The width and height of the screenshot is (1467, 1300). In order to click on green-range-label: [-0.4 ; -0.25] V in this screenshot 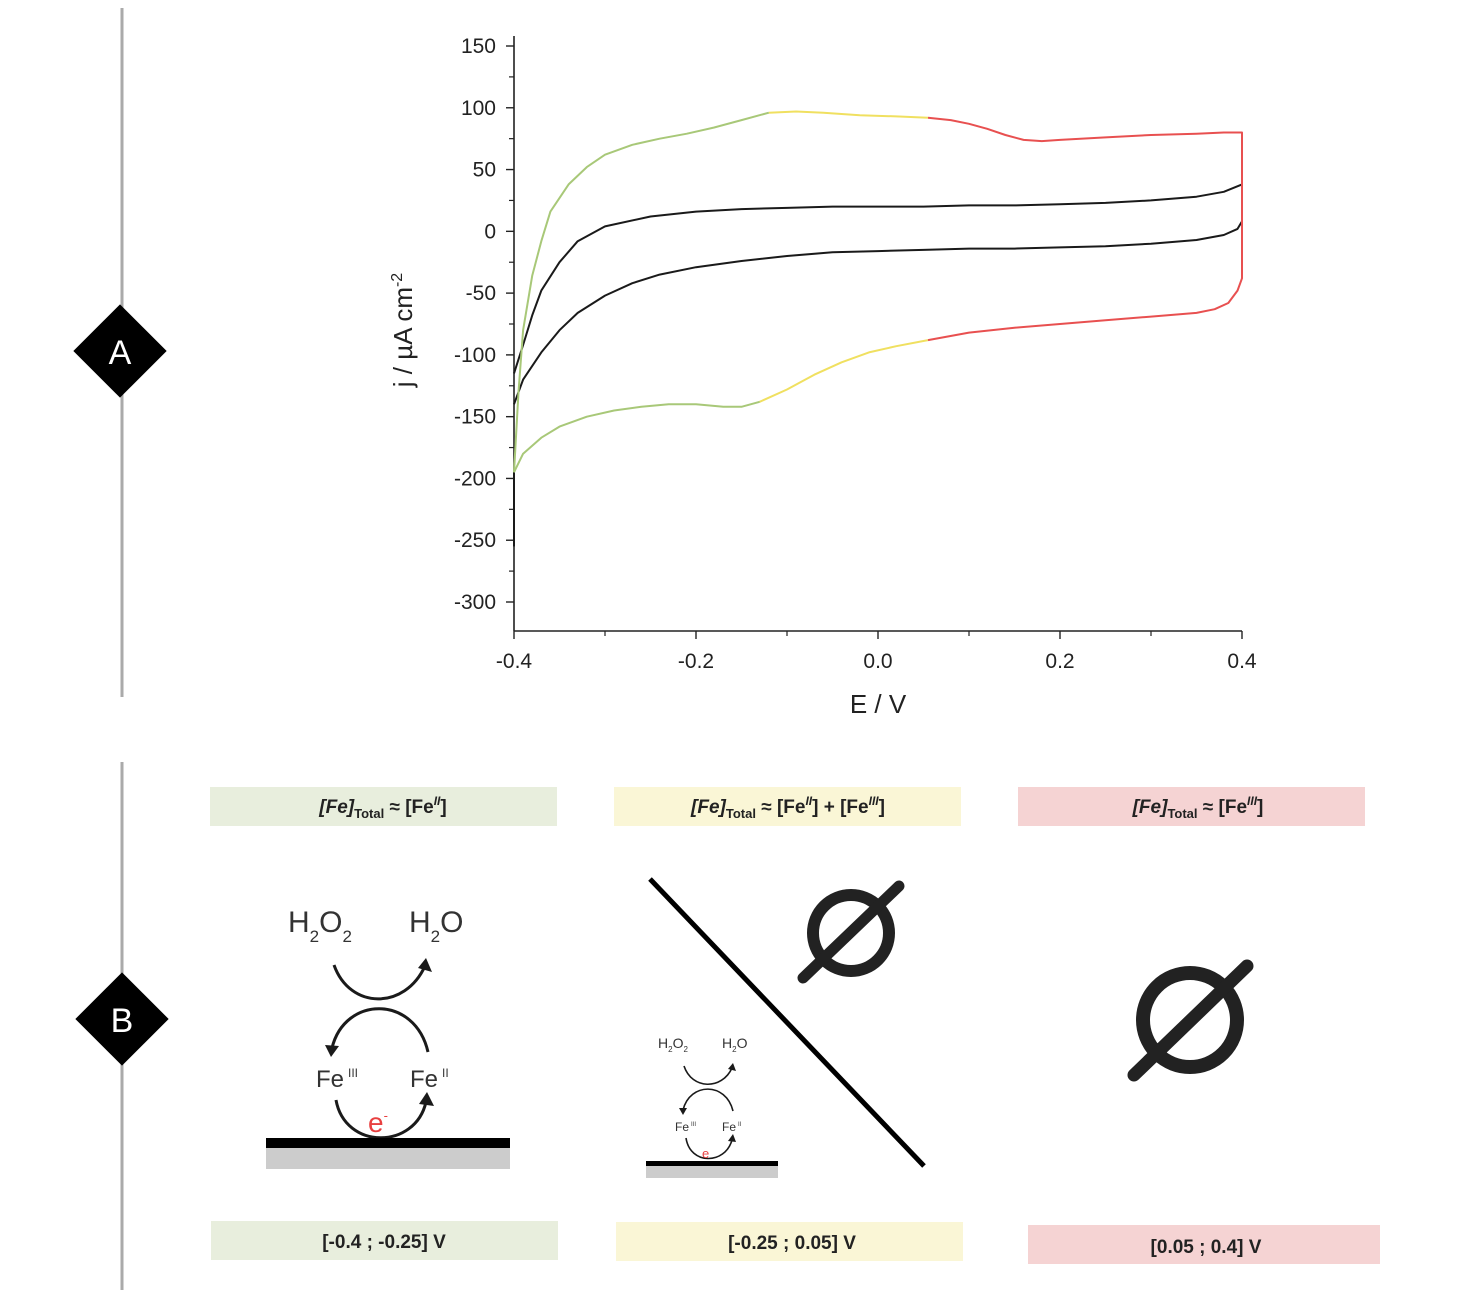, I will do `click(384, 1242)`.